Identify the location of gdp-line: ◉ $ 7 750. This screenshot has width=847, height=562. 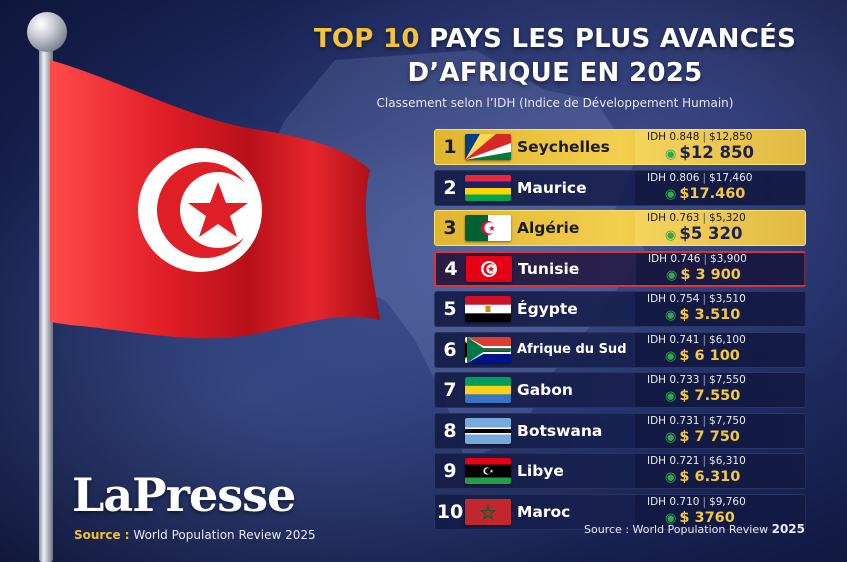
(693, 437).